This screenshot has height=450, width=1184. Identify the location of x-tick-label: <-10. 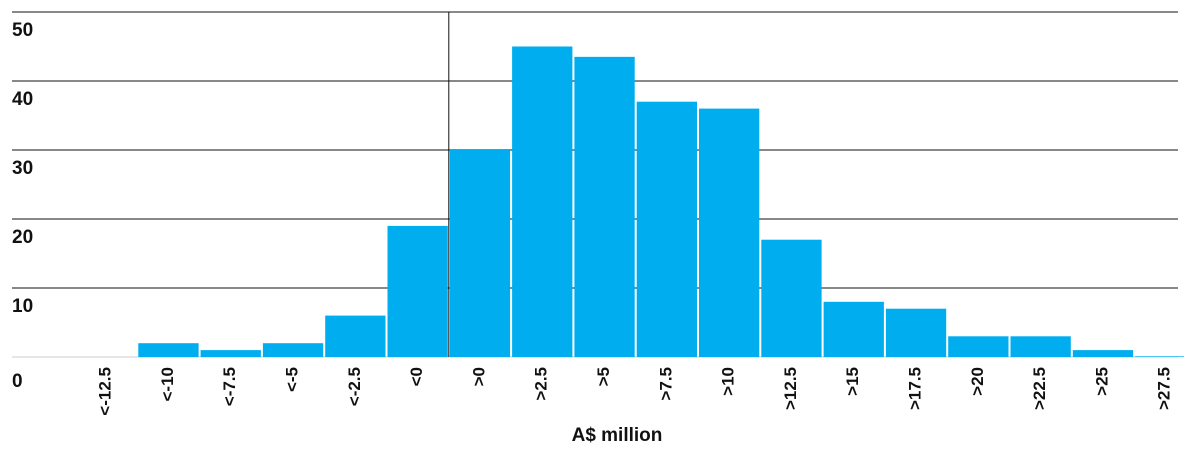
(167, 384).